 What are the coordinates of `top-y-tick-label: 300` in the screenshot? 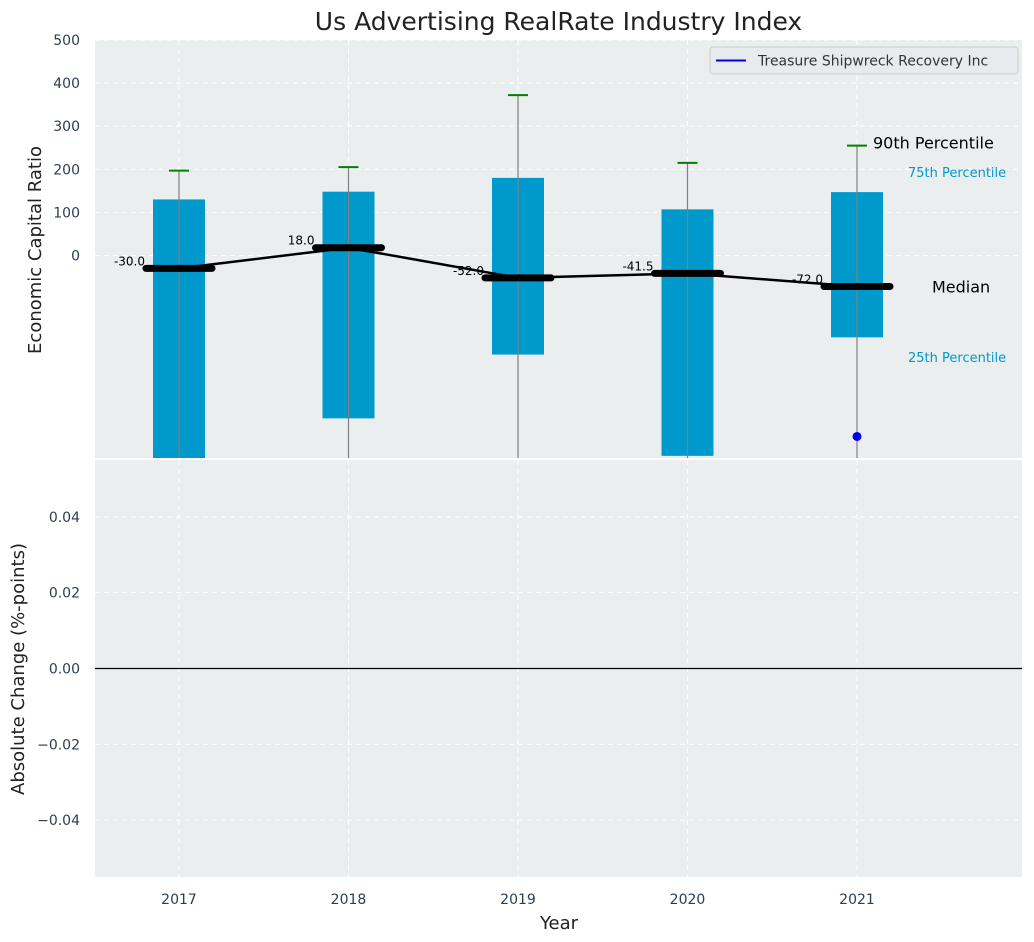 It's located at (66, 127).